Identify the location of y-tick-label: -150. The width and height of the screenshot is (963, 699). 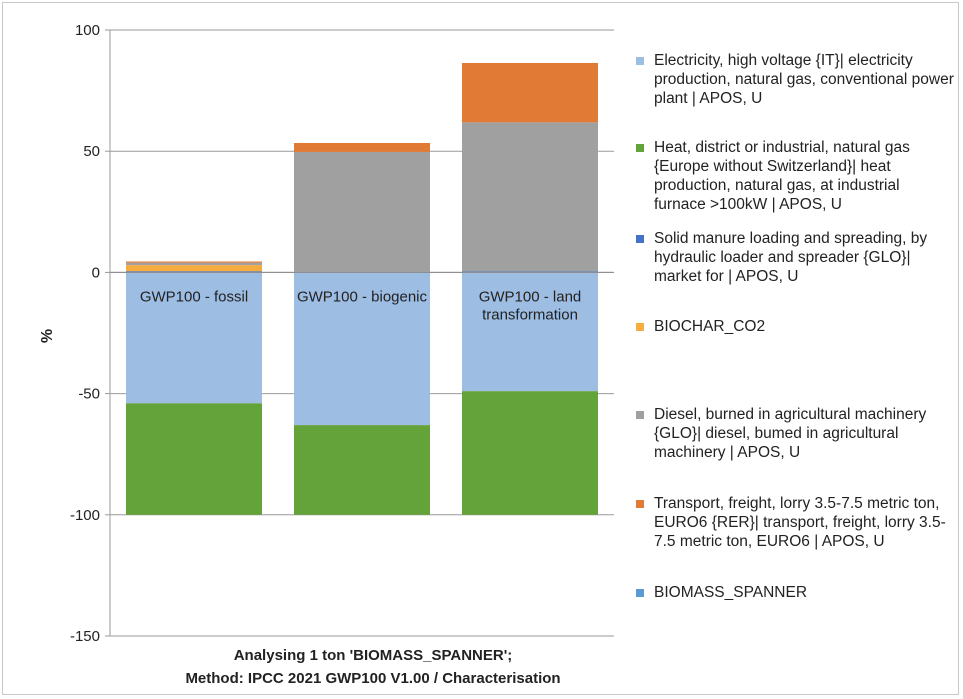
(85, 636).